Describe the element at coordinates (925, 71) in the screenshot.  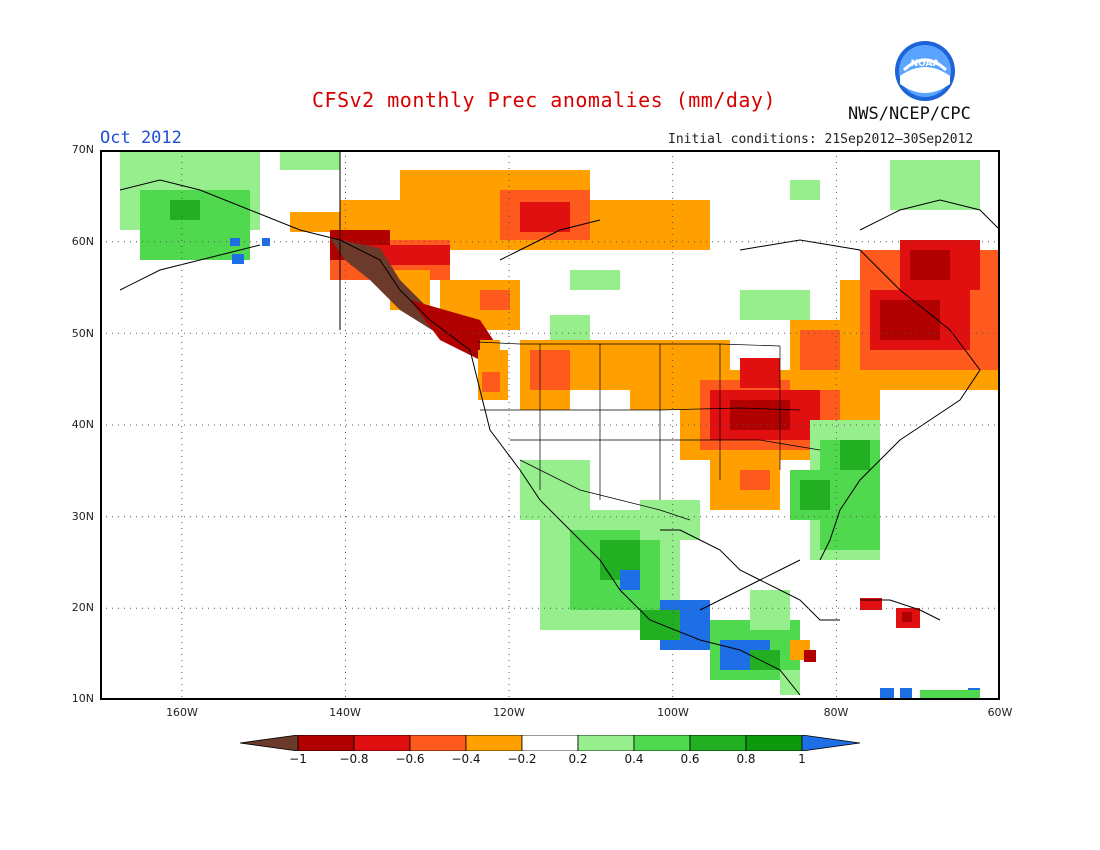
I see `noaa-logo: NOAA` at that location.